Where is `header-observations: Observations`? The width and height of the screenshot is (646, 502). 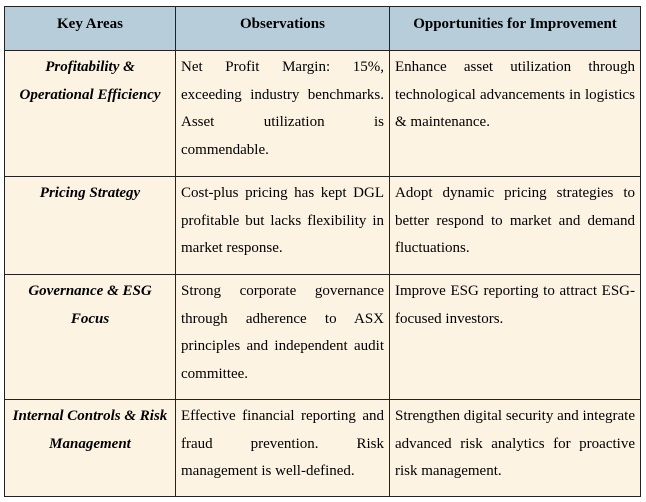
header-observations: Observations is located at coordinates (282, 28).